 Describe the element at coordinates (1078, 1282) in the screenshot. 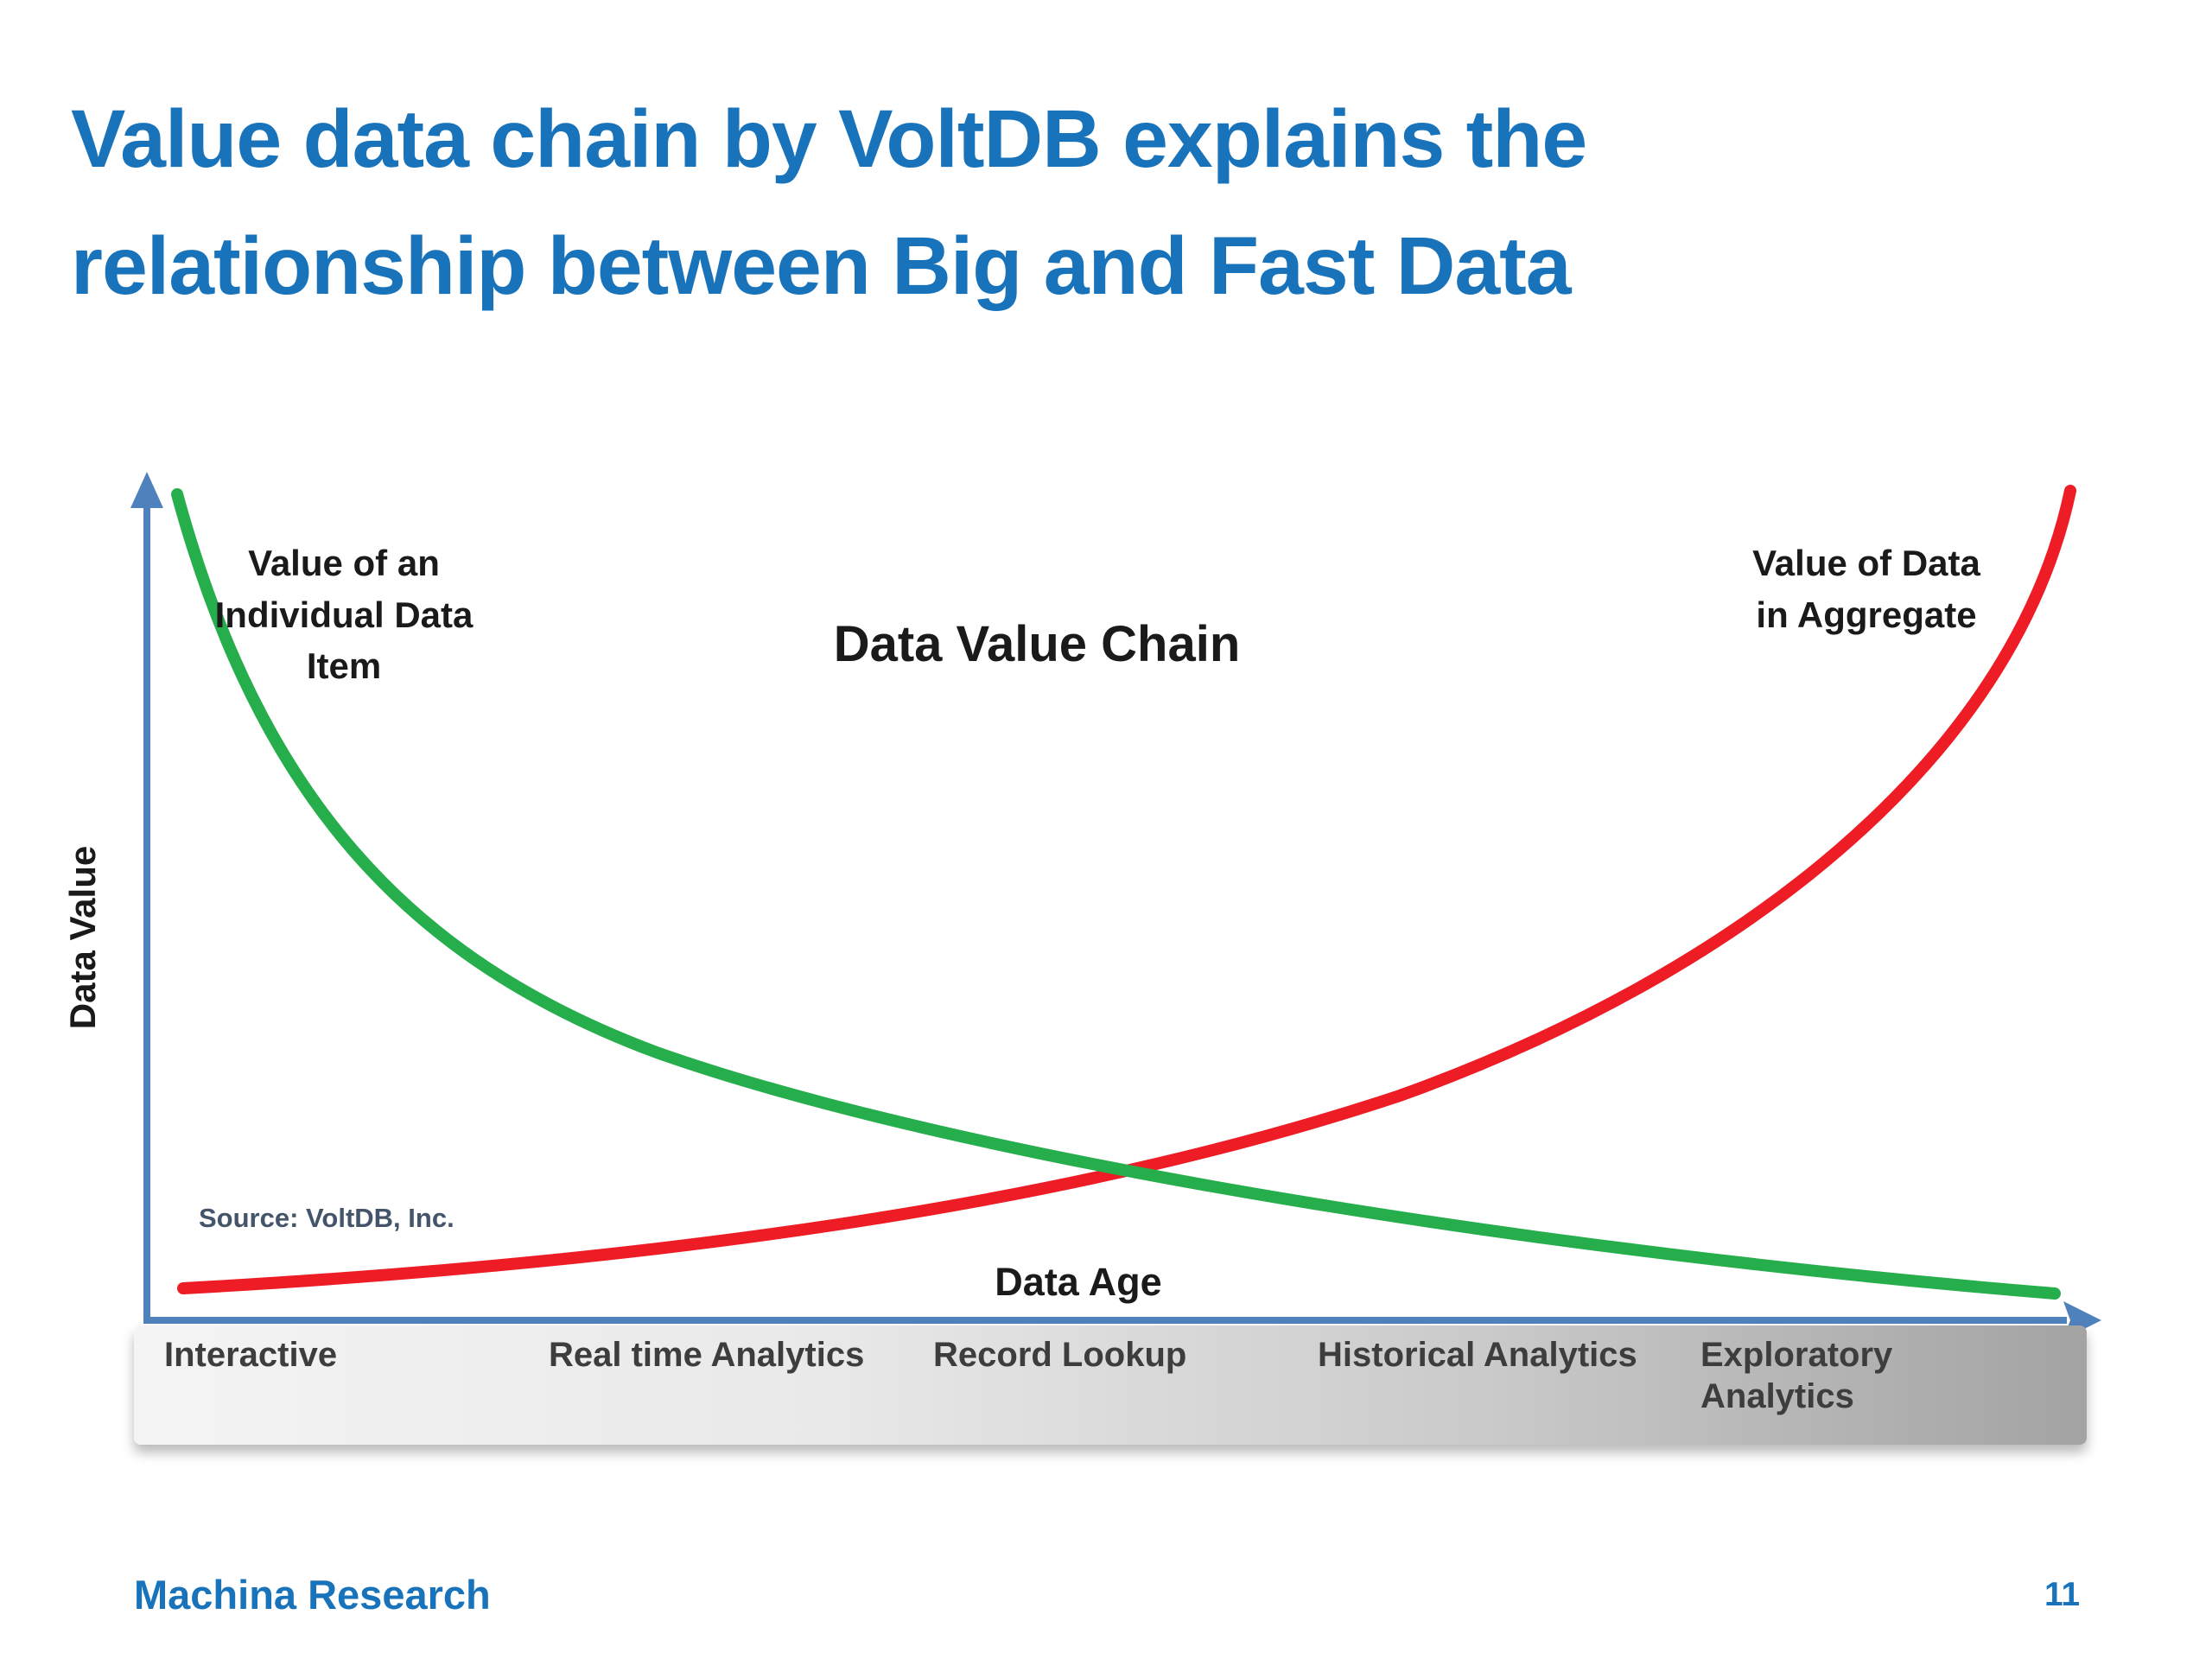

I see `x-axis-title: Data Age` at that location.